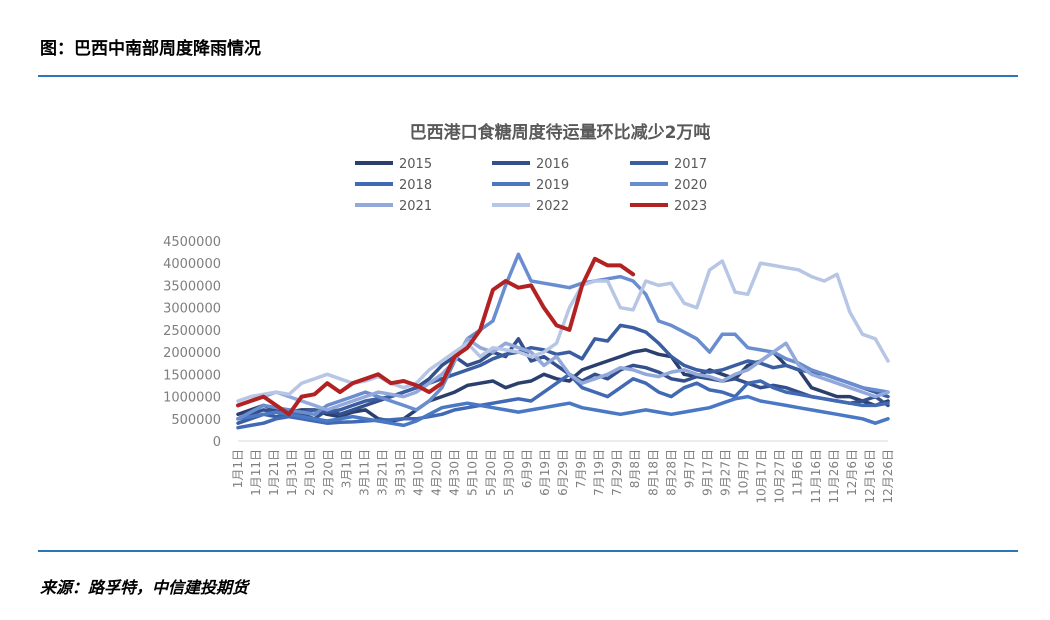 Image resolution: width=1050 pixels, height=620 pixels. What do you see at coordinates (599, 472) in the screenshot?
I see `x-tick-label: 7月19日` at bounding box center [599, 472].